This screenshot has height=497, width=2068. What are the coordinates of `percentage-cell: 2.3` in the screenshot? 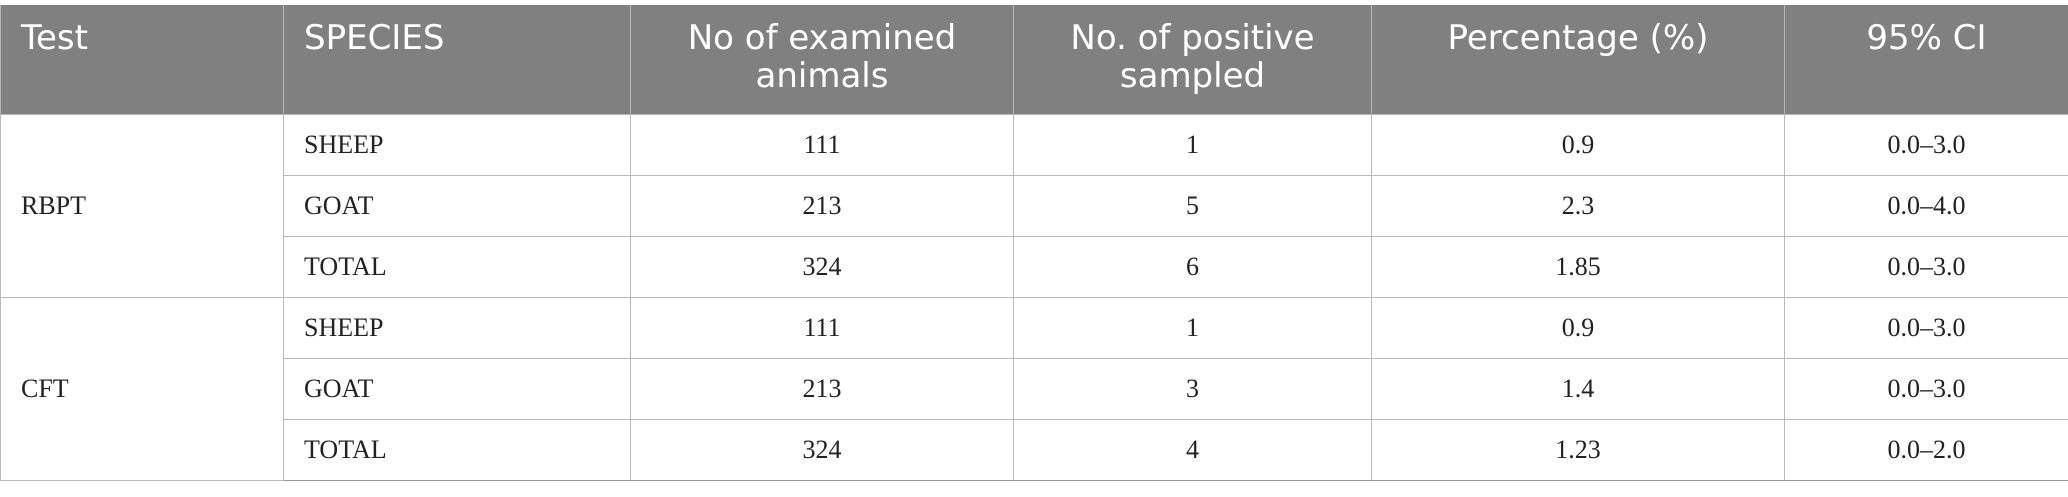 It's located at (1578, 205).